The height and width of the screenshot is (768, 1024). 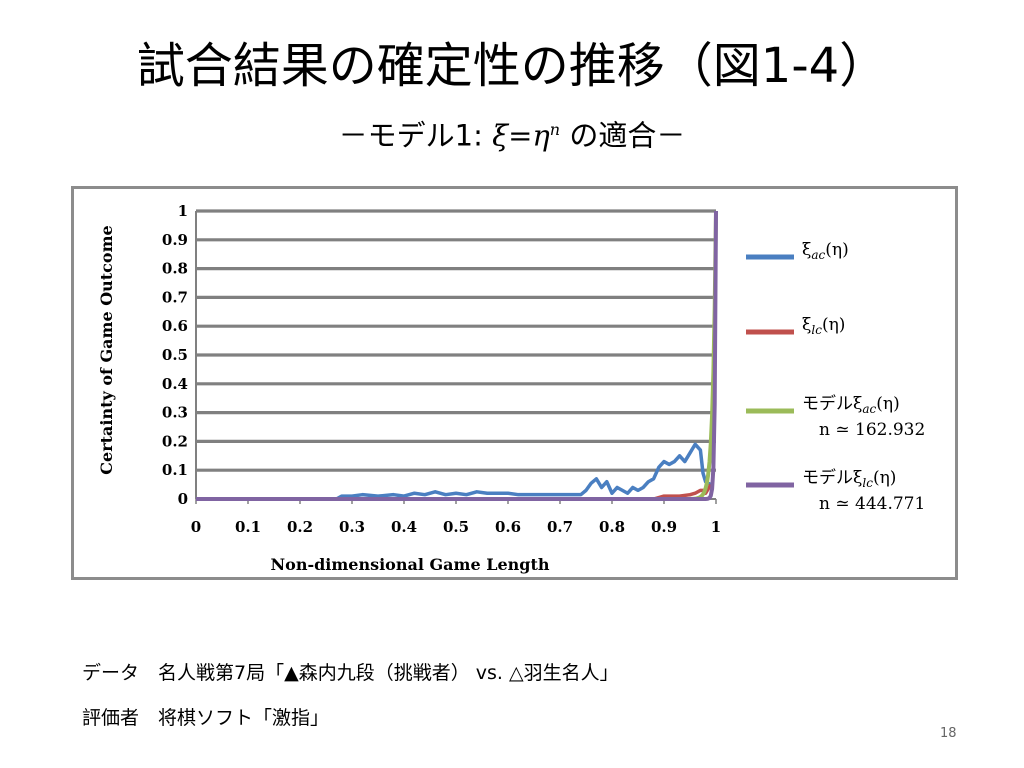 I want to click on y-tick-label: 0.9, so click(x=175, y=240).